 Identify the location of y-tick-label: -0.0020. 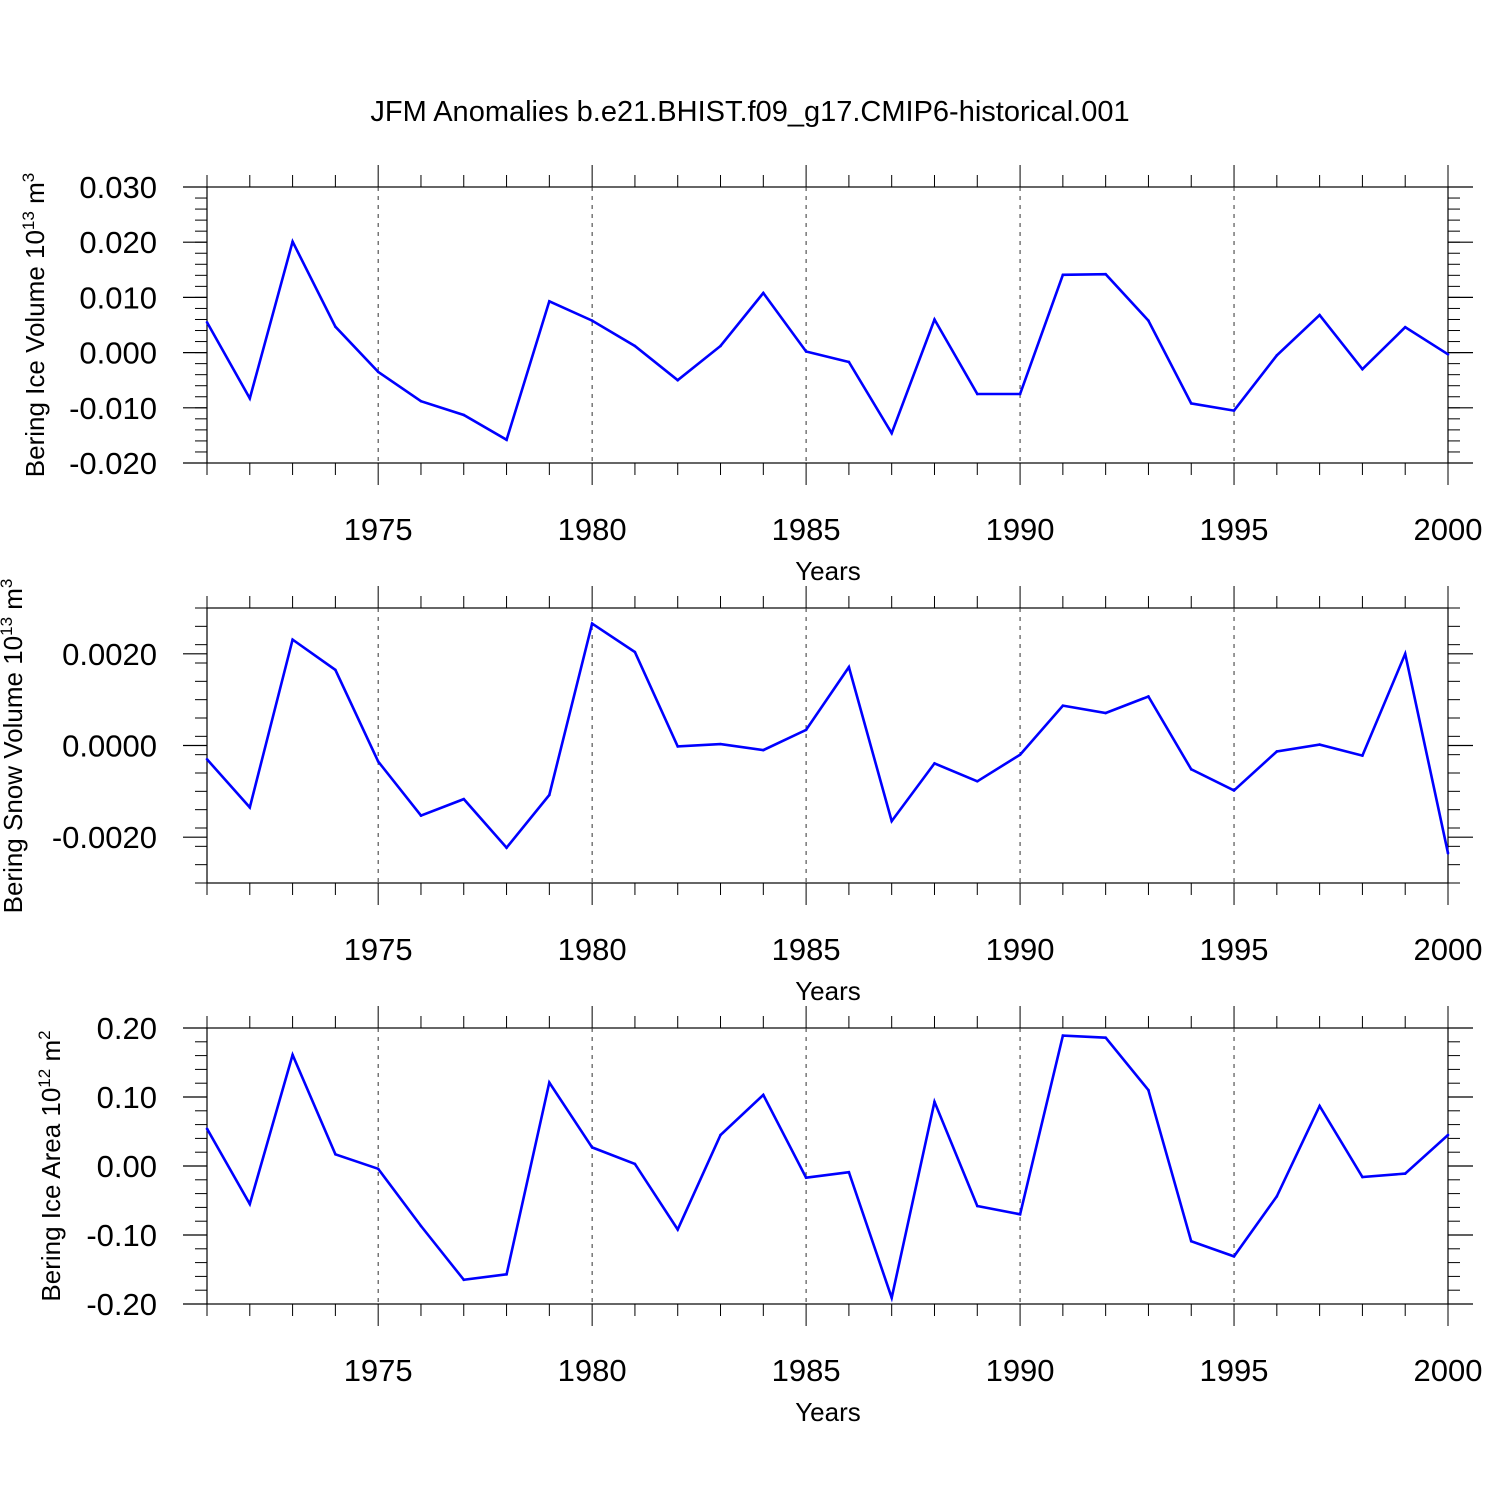
(104, 837).